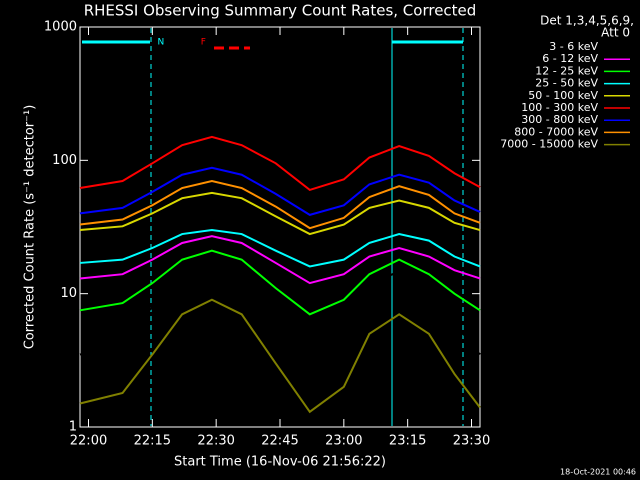  What do you see at coordinates (407, 441) in the screenshot?
I see `x-tick-label: 23:15` at bounding box center [407, 441].